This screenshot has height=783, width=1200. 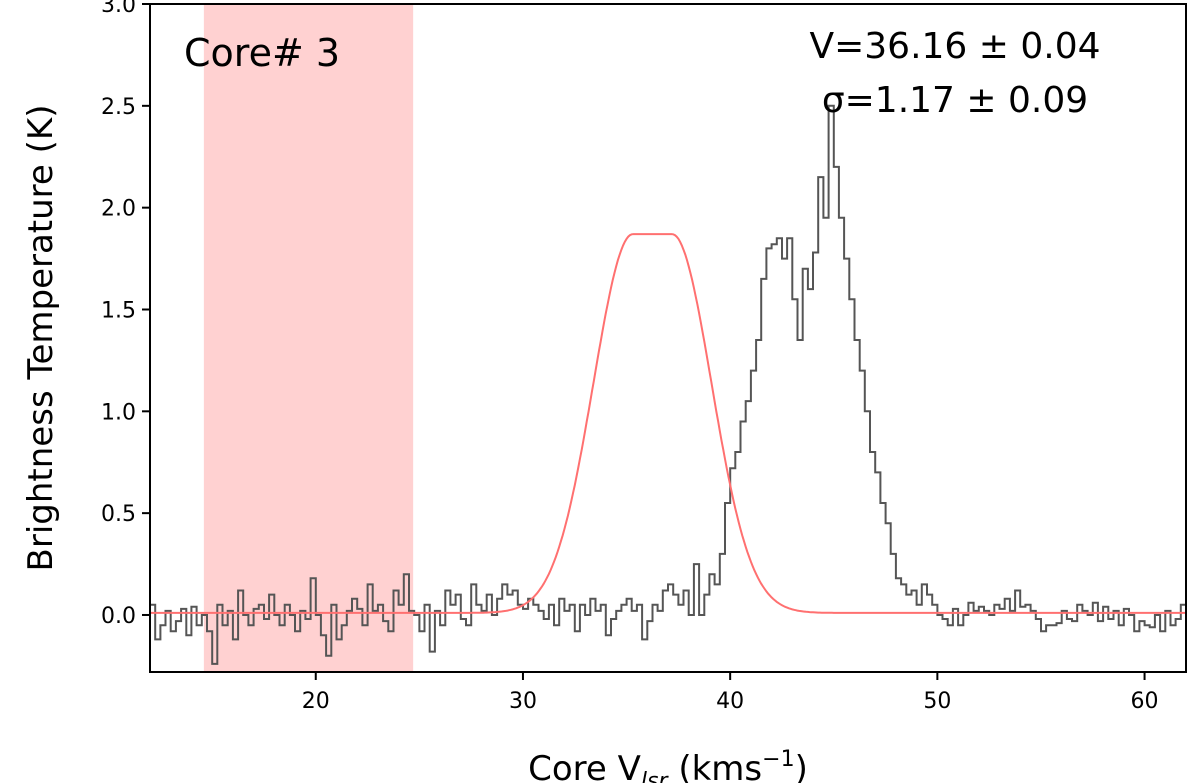 I want to click on y-tick-label: 0.0, so click(x=118, y=616).